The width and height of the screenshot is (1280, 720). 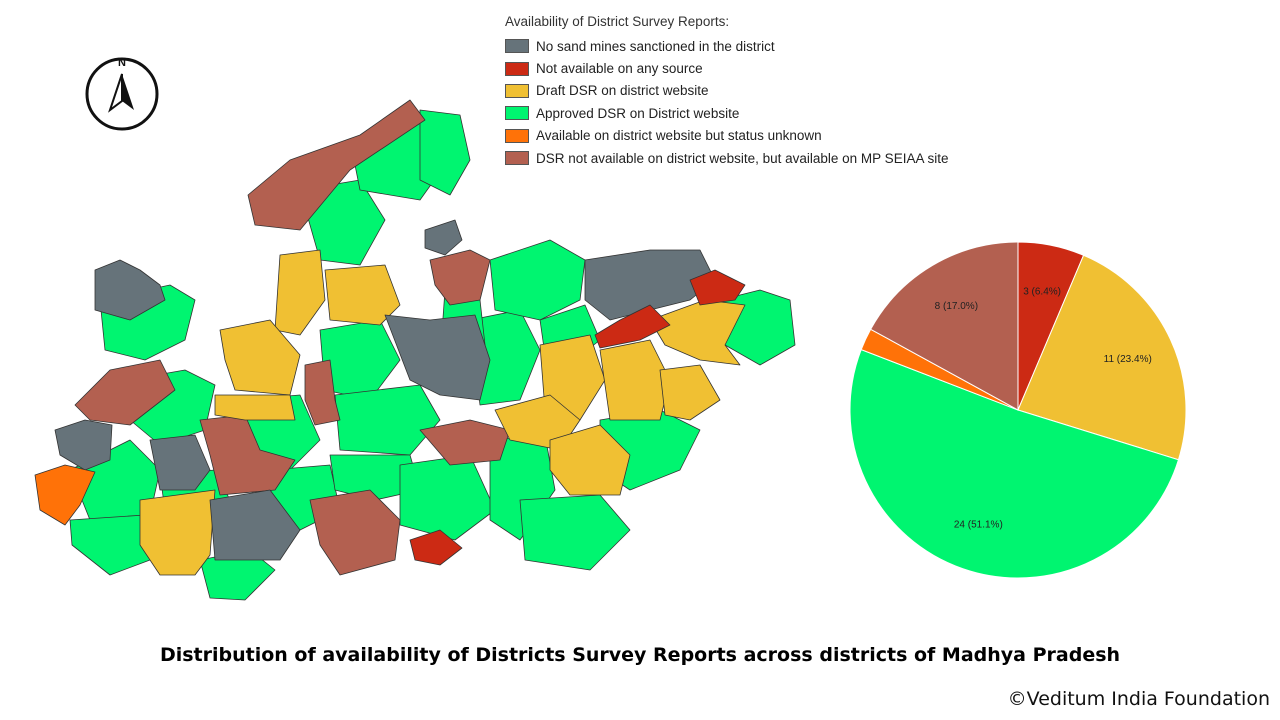 I want to click on legend-item-no-sand-mines: No sand mines sanctioned in the district, so click(x=726, y=46).